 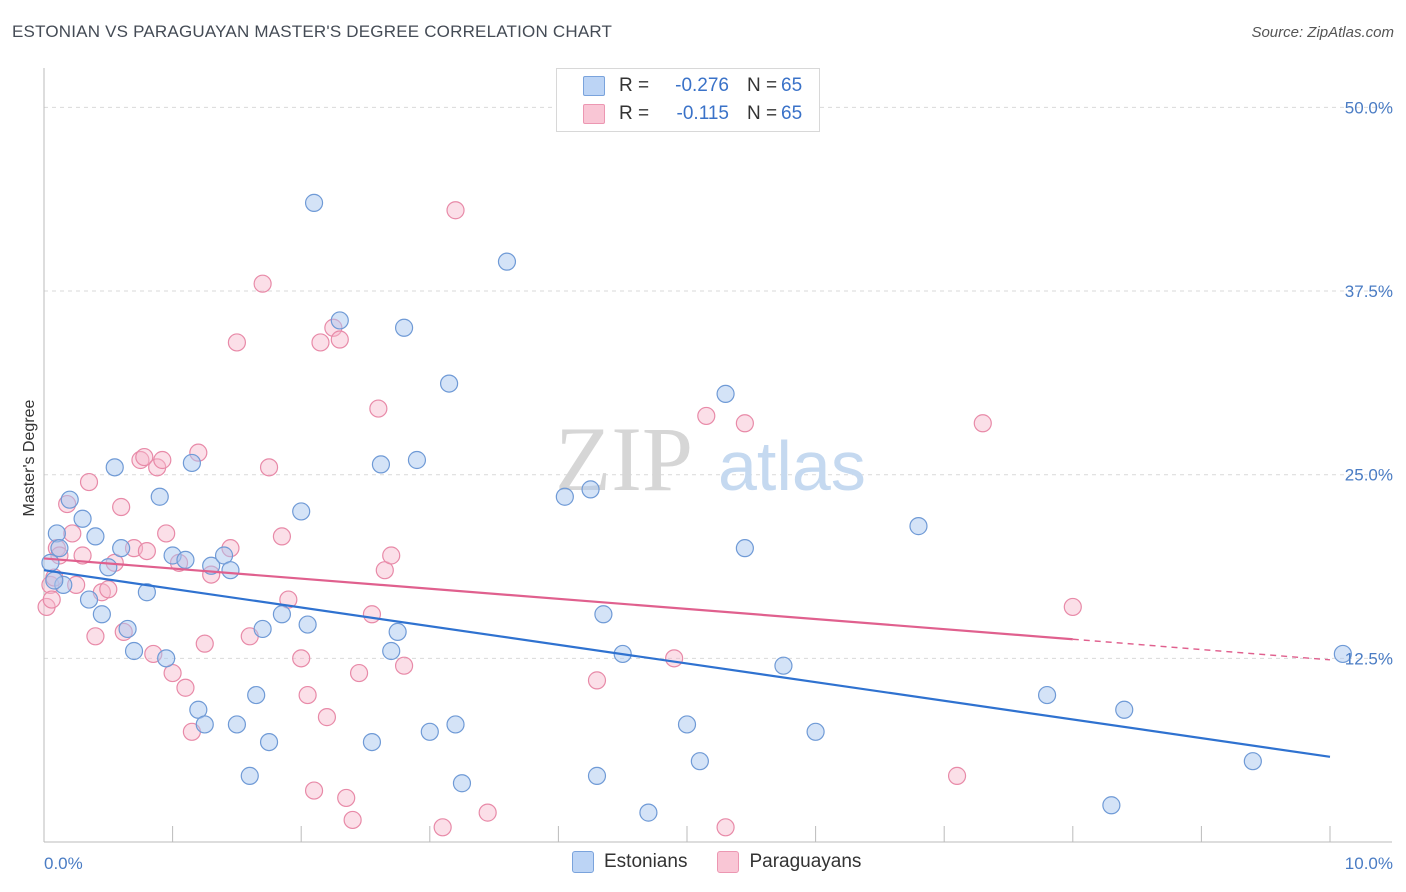 What do you see at coordinates (29, 457) in the screenshot?
I see `y-axis-label: Master's Degree` at bounding box center [29, 457].